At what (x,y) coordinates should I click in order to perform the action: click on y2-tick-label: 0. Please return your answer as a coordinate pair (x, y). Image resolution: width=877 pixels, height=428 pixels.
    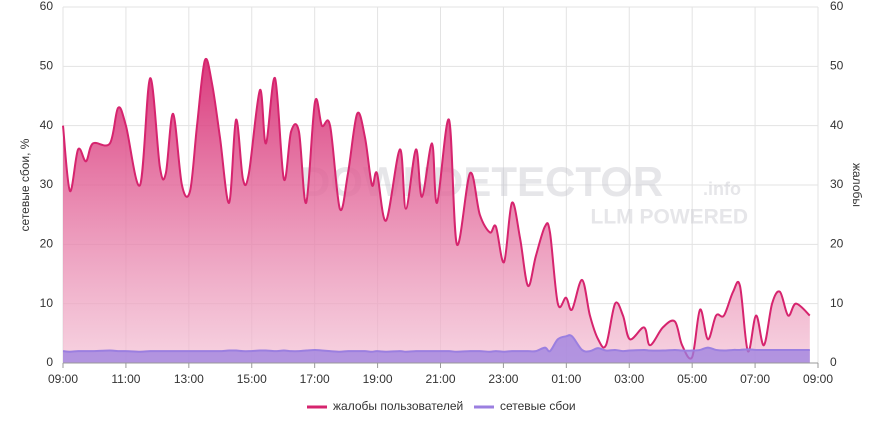
    Looking at the image, I should click on (833, 362).